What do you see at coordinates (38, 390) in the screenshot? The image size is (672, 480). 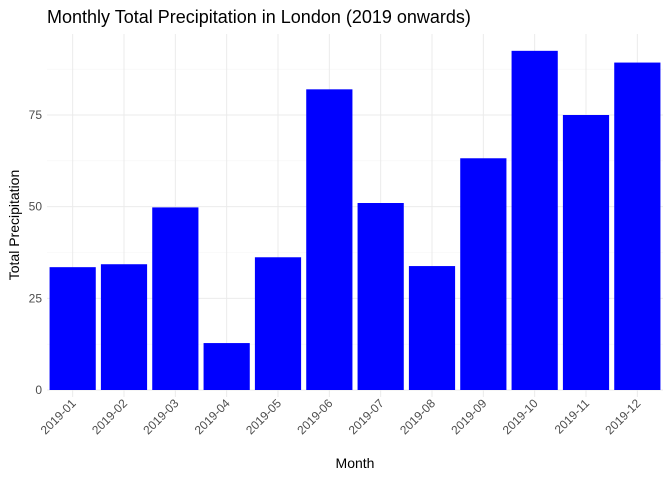 I see `y-tick-label: 0` at bounding box center [38, 390].